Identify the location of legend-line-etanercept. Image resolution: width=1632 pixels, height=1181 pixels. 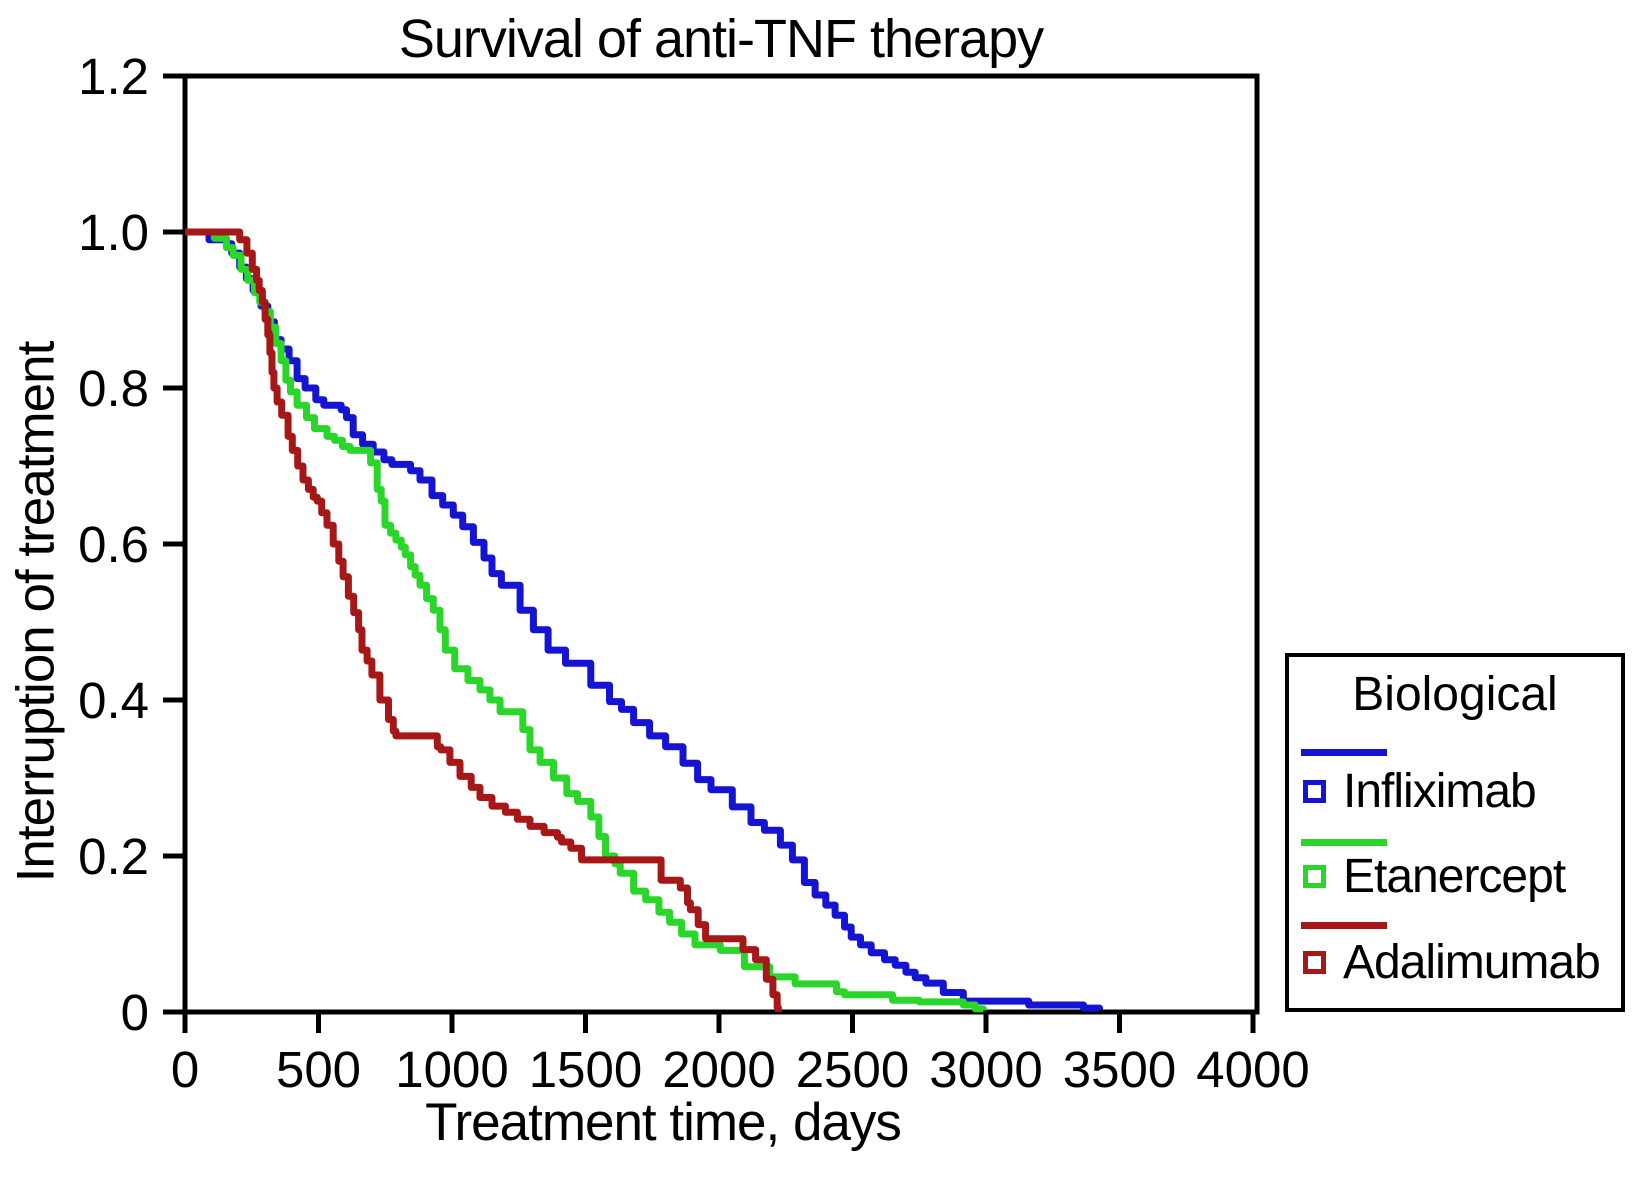
(1344, 842).